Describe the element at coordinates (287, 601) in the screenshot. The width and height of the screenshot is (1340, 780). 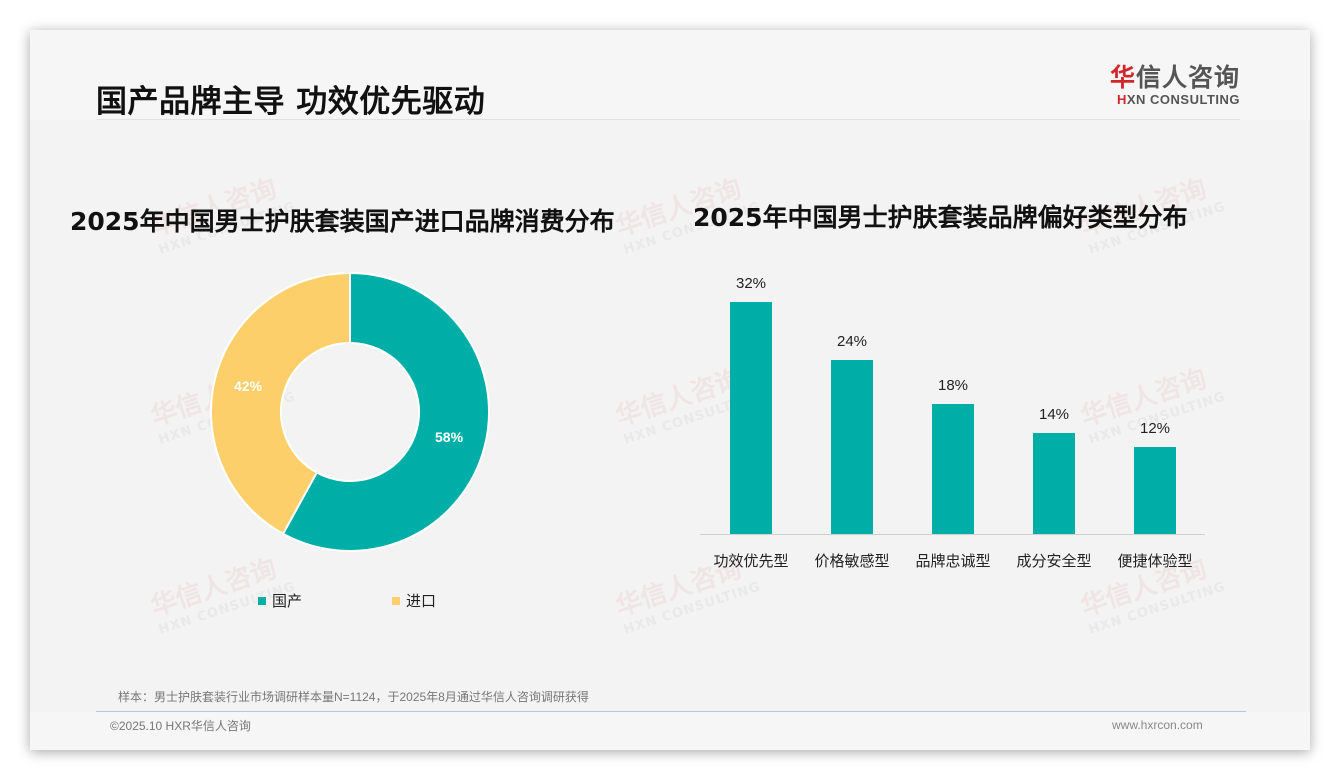
I see `legend-label: 国产` at that location.